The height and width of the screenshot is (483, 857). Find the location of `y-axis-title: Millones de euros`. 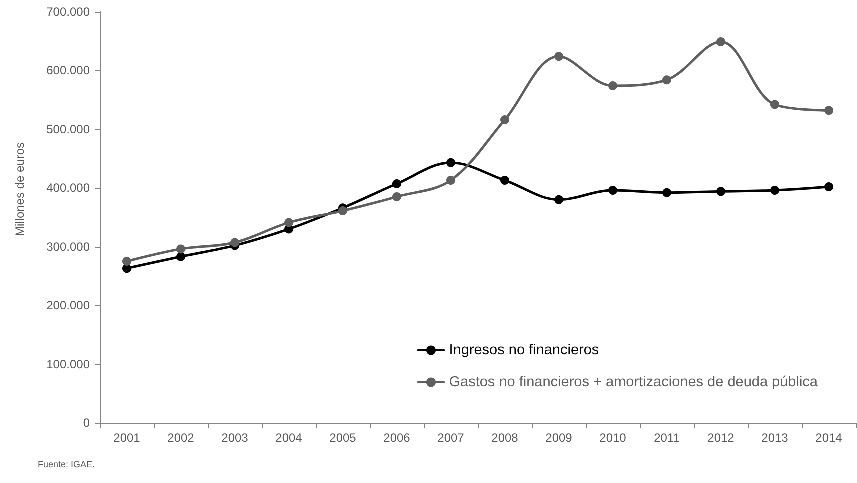

y-axis-title: Millones de euros is located at coordinates (20, 189).